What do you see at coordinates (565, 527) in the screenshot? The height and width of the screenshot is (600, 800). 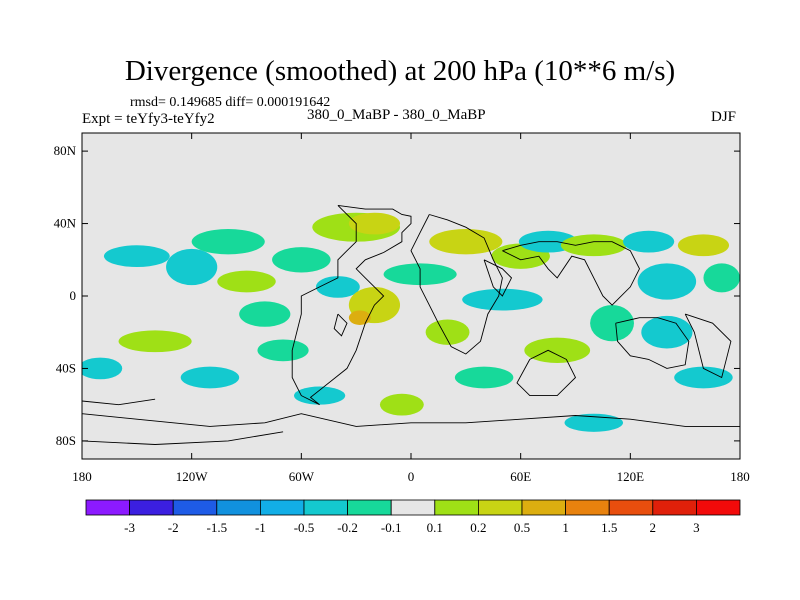 I see `colorbar-label-10: 1` at bounding box center [565, 527].